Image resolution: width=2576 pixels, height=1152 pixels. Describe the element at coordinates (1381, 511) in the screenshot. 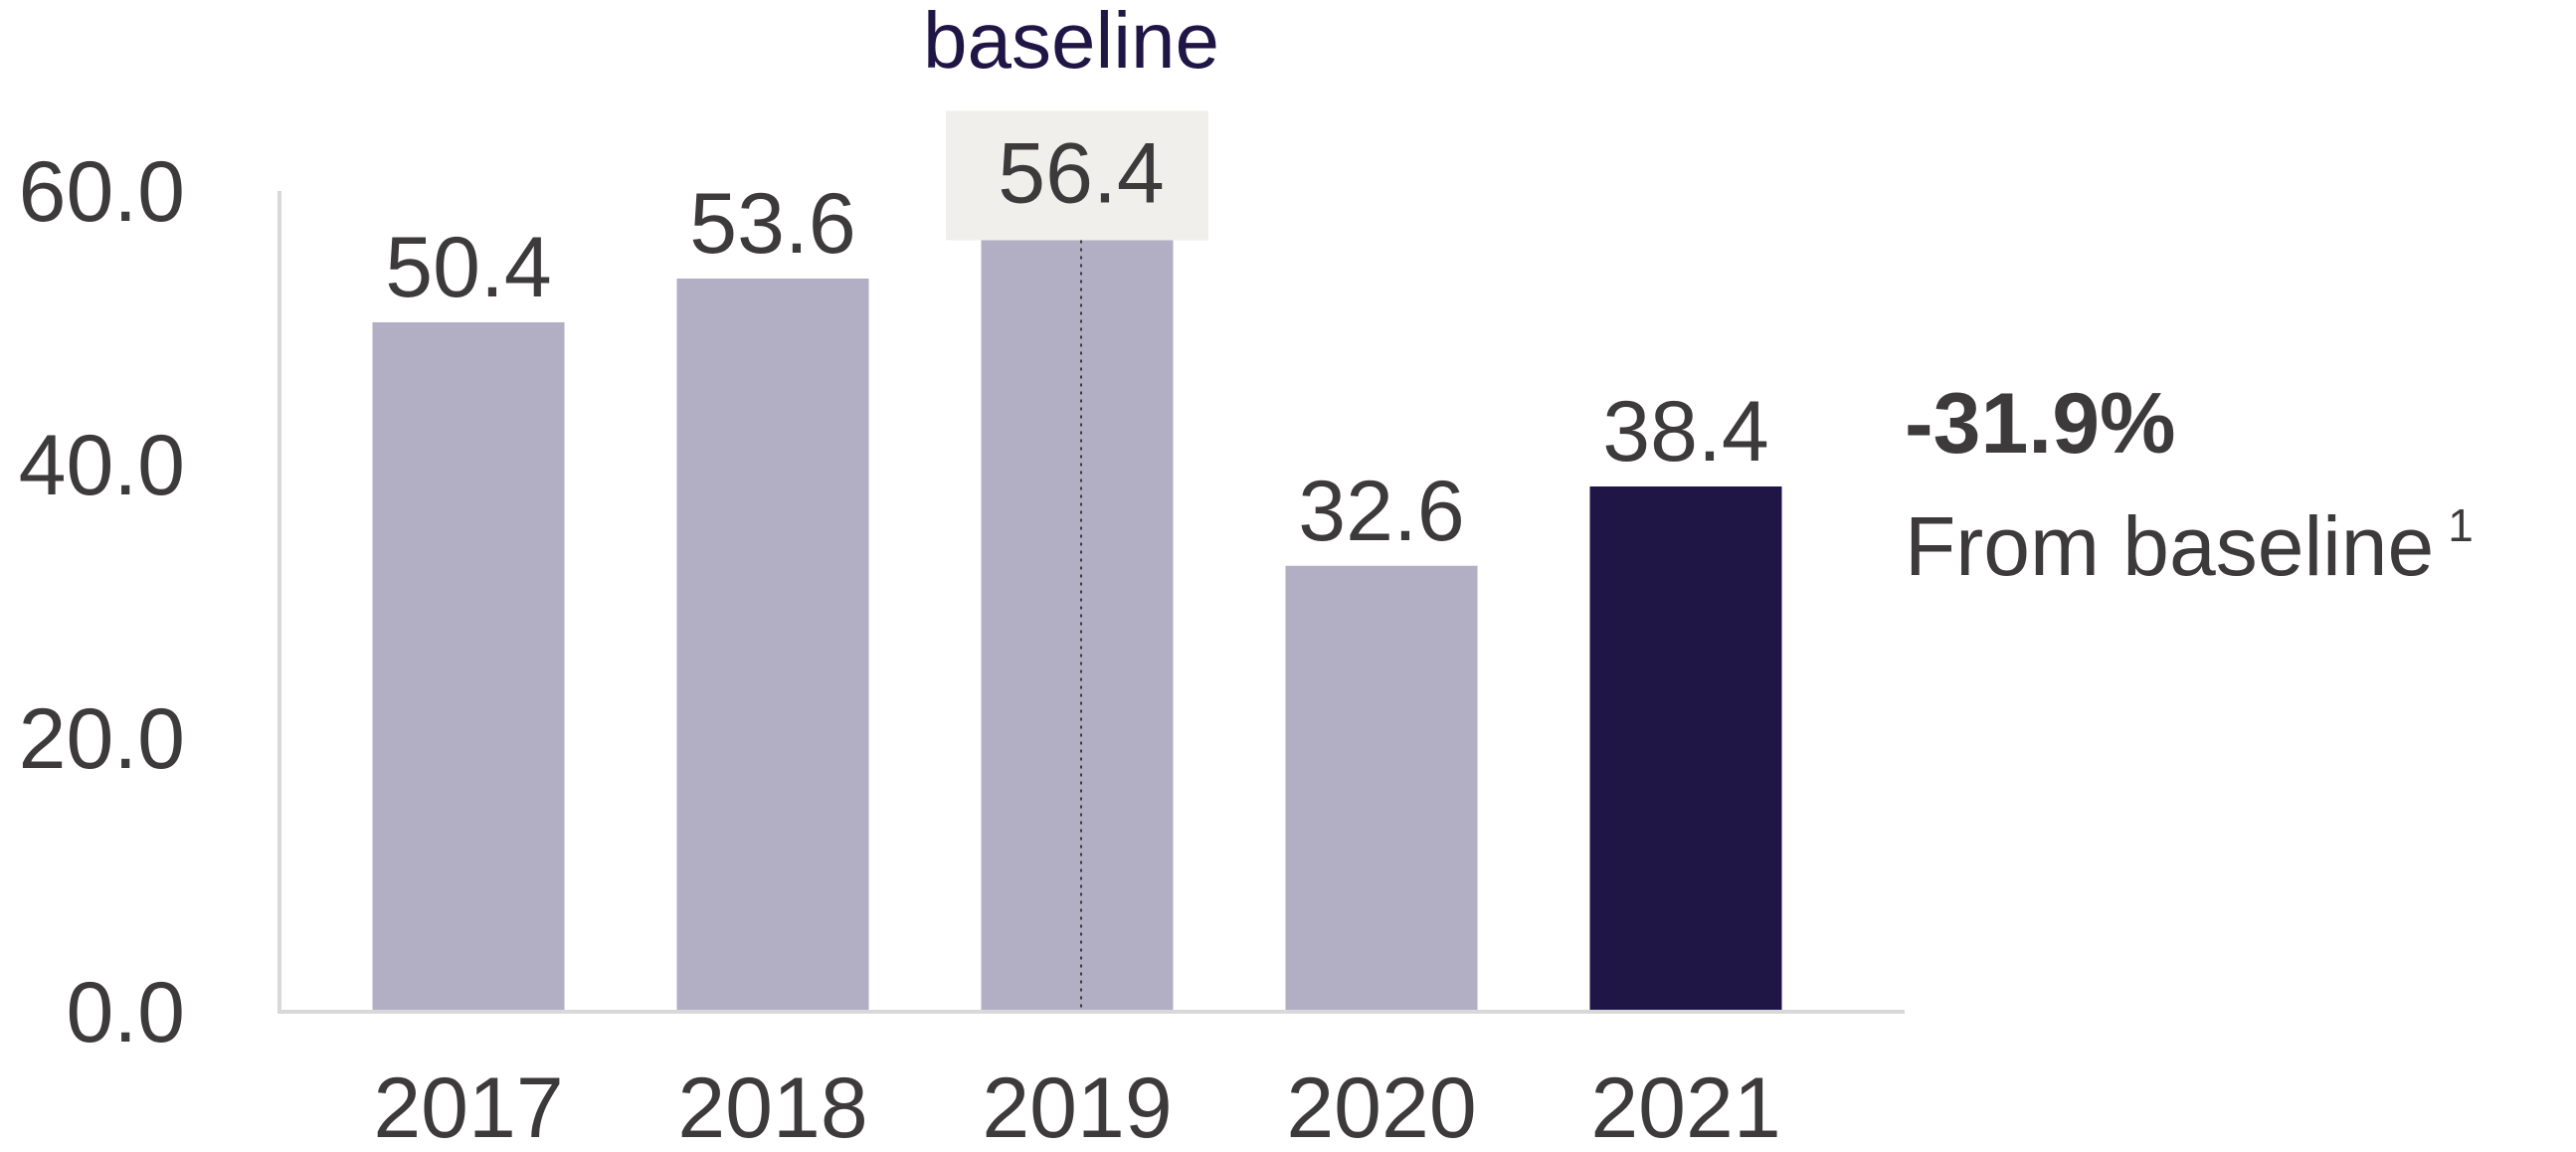

I see `value-label-2020: 32.6` at that location.